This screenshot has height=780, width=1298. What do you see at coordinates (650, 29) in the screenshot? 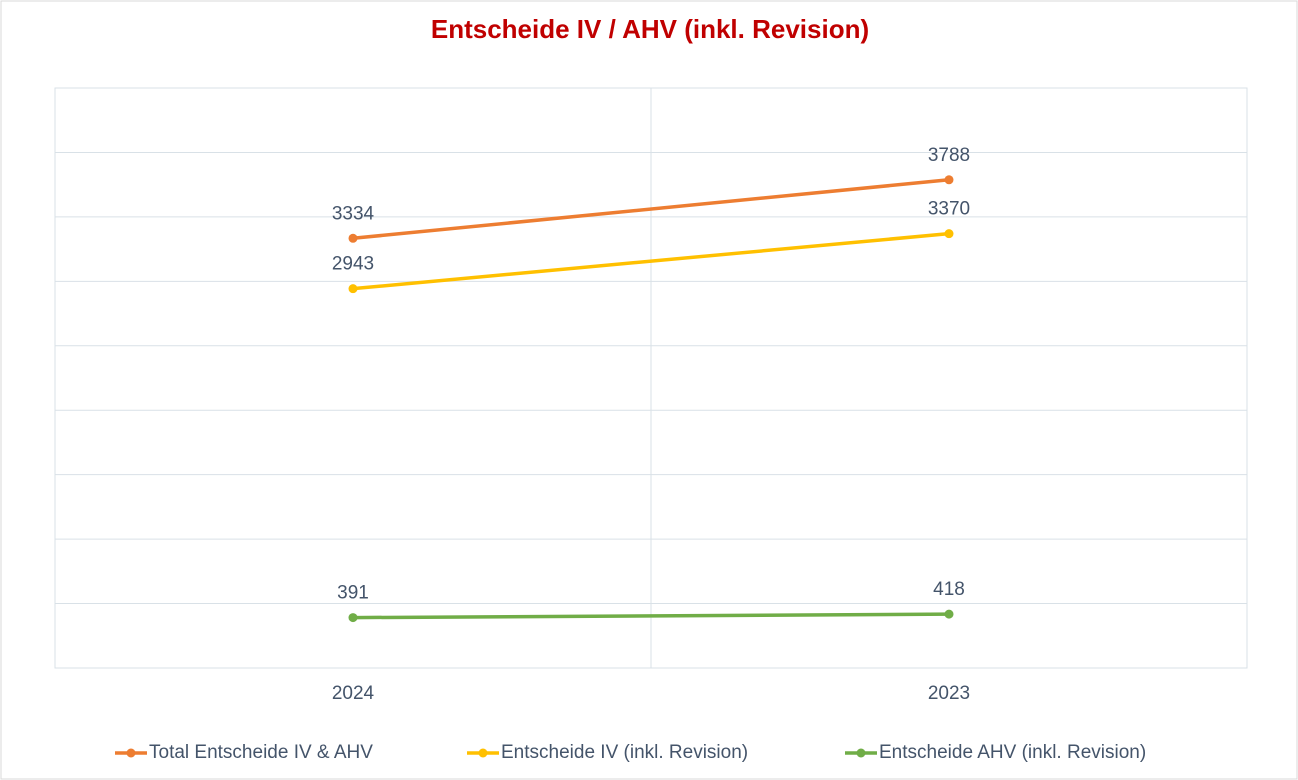
I see `chart-title: Entscheide IV / AHV (inkl. Revision)` at bounding box center [650, 29].